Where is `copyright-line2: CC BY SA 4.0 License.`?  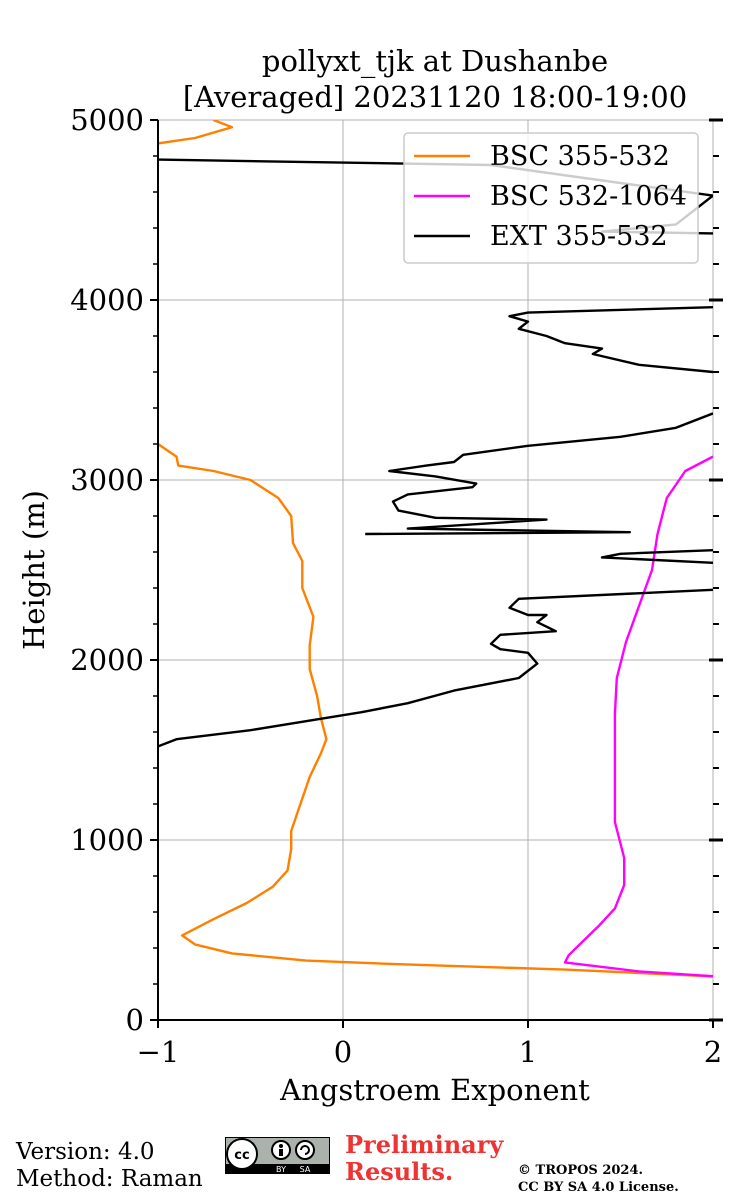
copyright-line2: CC BY SA 4.0 License. is located at coordinates (598, 1187).